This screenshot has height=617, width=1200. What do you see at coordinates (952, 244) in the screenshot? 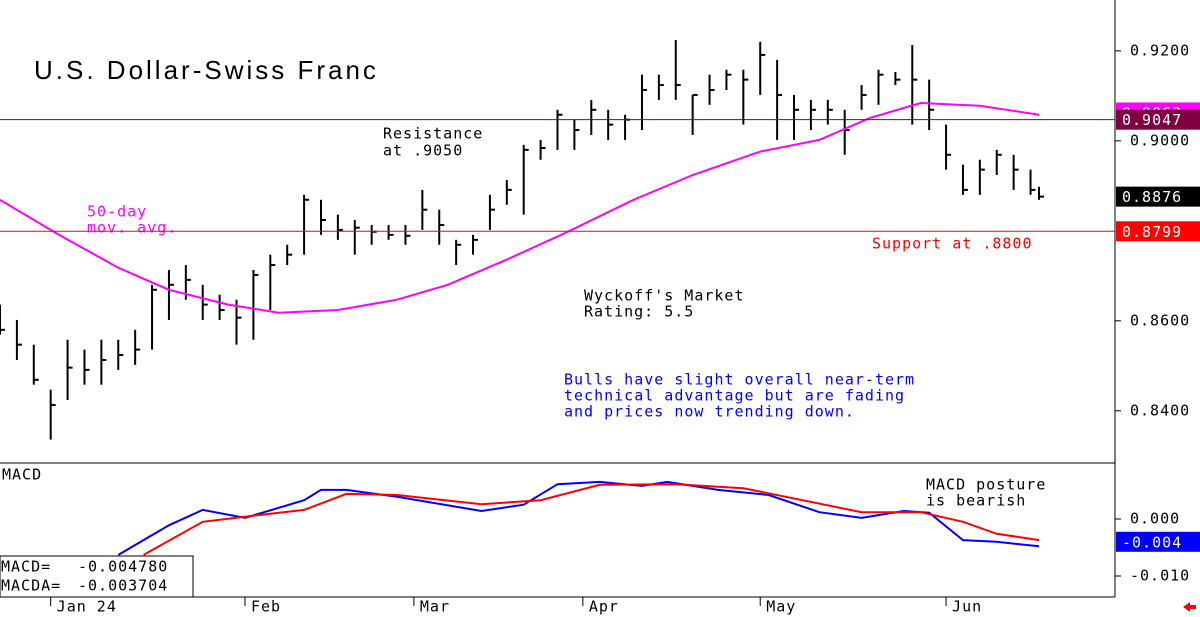
I see `annotation: Support at .8800` at bounding box center [952, 244].